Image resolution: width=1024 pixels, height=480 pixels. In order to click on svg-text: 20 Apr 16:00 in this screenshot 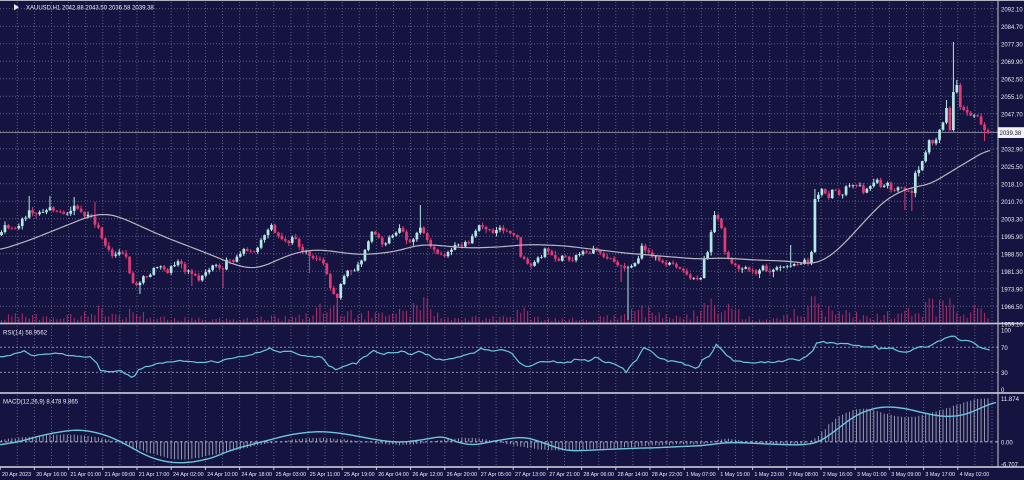, I will do `click(51, 475)`.